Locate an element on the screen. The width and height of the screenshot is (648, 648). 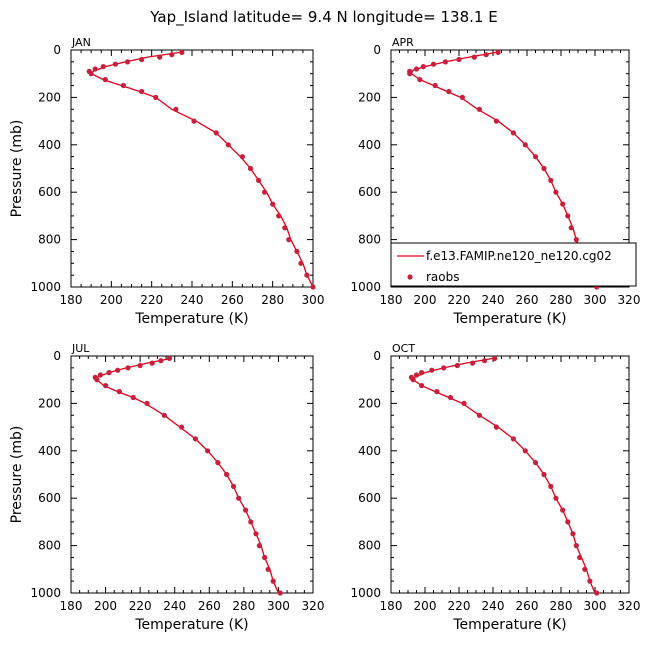
model-line is located at coordinates (504, 475).